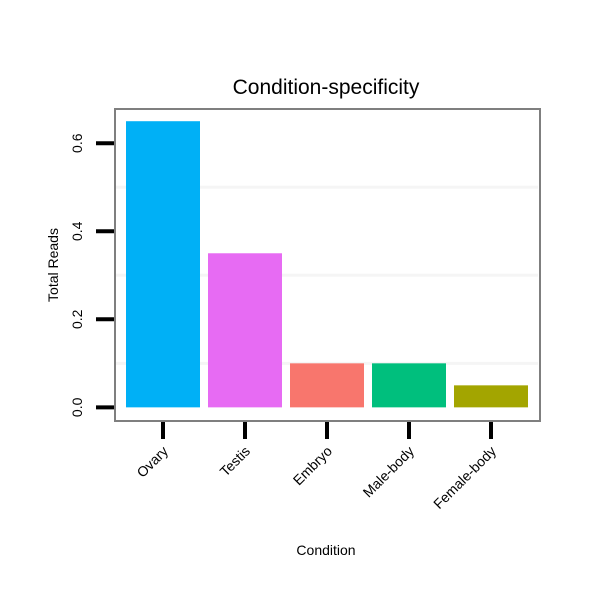  Describe the element at coordinates (326, 87) in the screenshot. I see `chart-title: Condition-specificity` at that location.